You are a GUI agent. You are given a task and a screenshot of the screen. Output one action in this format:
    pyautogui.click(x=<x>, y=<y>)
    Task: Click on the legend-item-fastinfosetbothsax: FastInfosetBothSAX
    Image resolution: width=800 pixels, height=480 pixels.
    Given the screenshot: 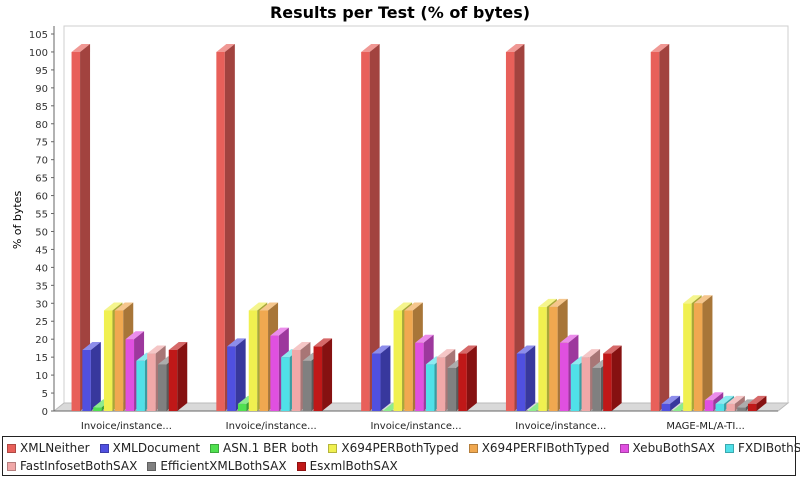 What is the action you would take?
    pyautogui.click(x=72, y=466)
    